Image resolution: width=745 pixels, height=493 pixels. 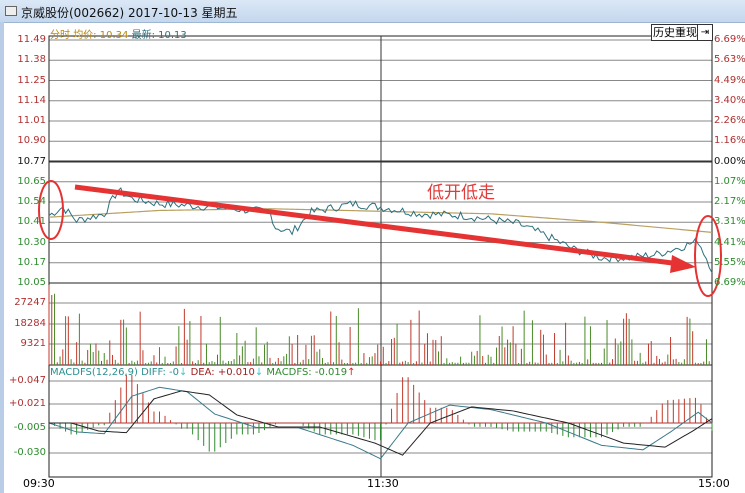 I want to click on macdfs-value: -0.019, so click(x=331, y=372).